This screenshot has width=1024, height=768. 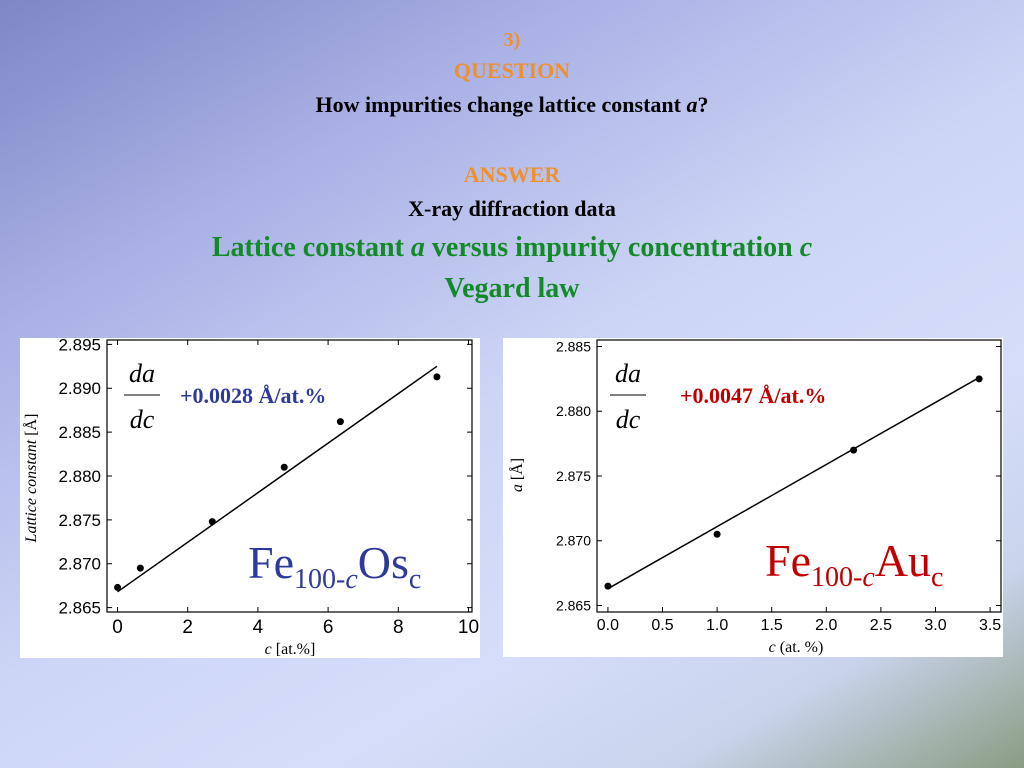 I want to click on x-axis-unit: (at. %), so click(x=800, y=647).